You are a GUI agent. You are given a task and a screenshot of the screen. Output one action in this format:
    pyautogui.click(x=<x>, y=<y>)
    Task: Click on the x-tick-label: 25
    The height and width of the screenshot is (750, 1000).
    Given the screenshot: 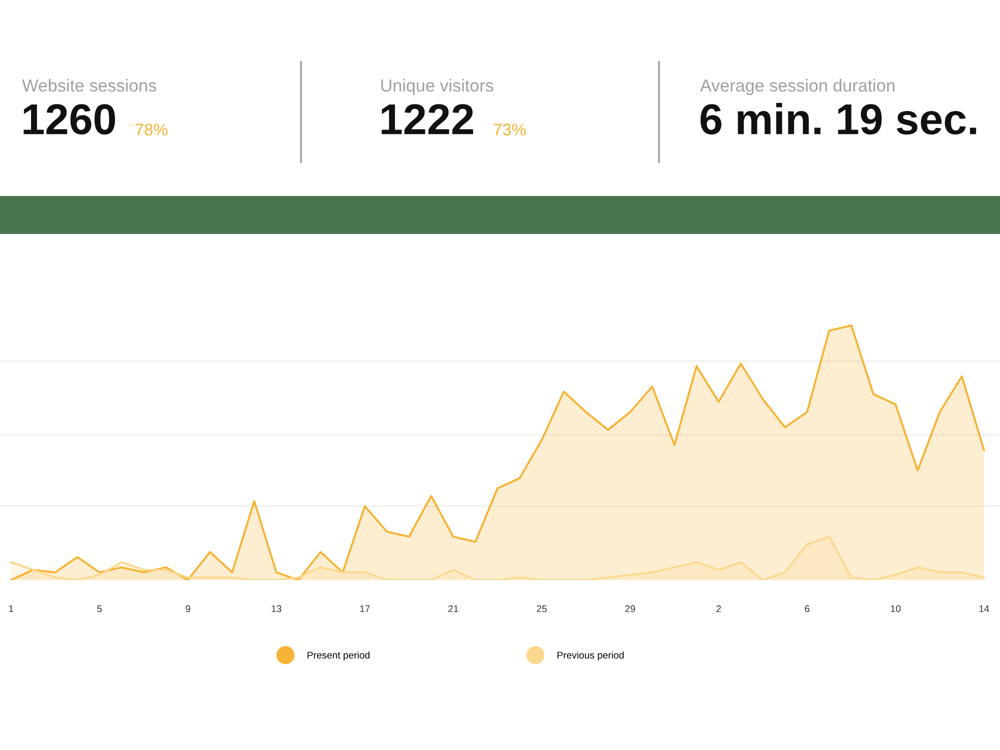 What is the action you would take?
    pyautogui.click(x=541, y=608)
    